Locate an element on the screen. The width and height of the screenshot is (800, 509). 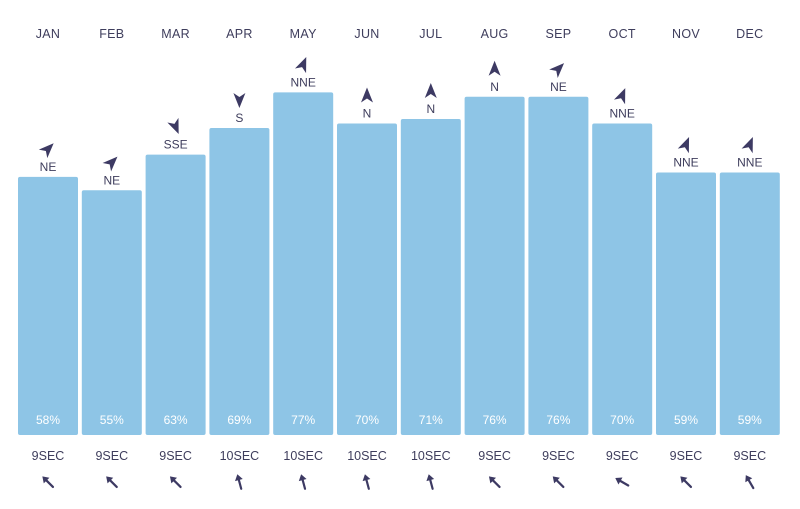
bar-oct is located at coordinates (622, 279).